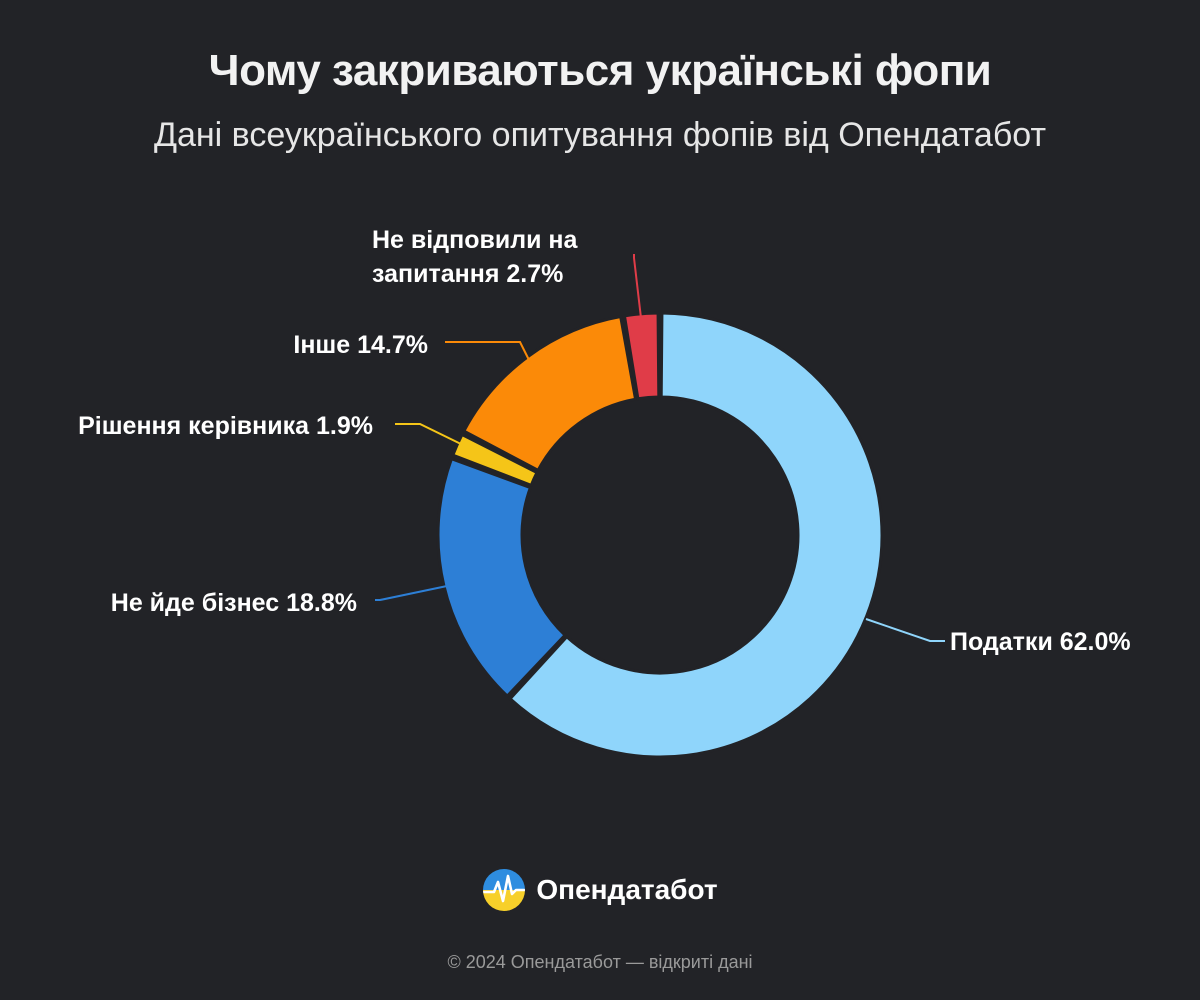 Image resolution: width=1200 pixels, height=1000 pixels. I want to click on brand-name: Опендатабот, so click(627, 889).